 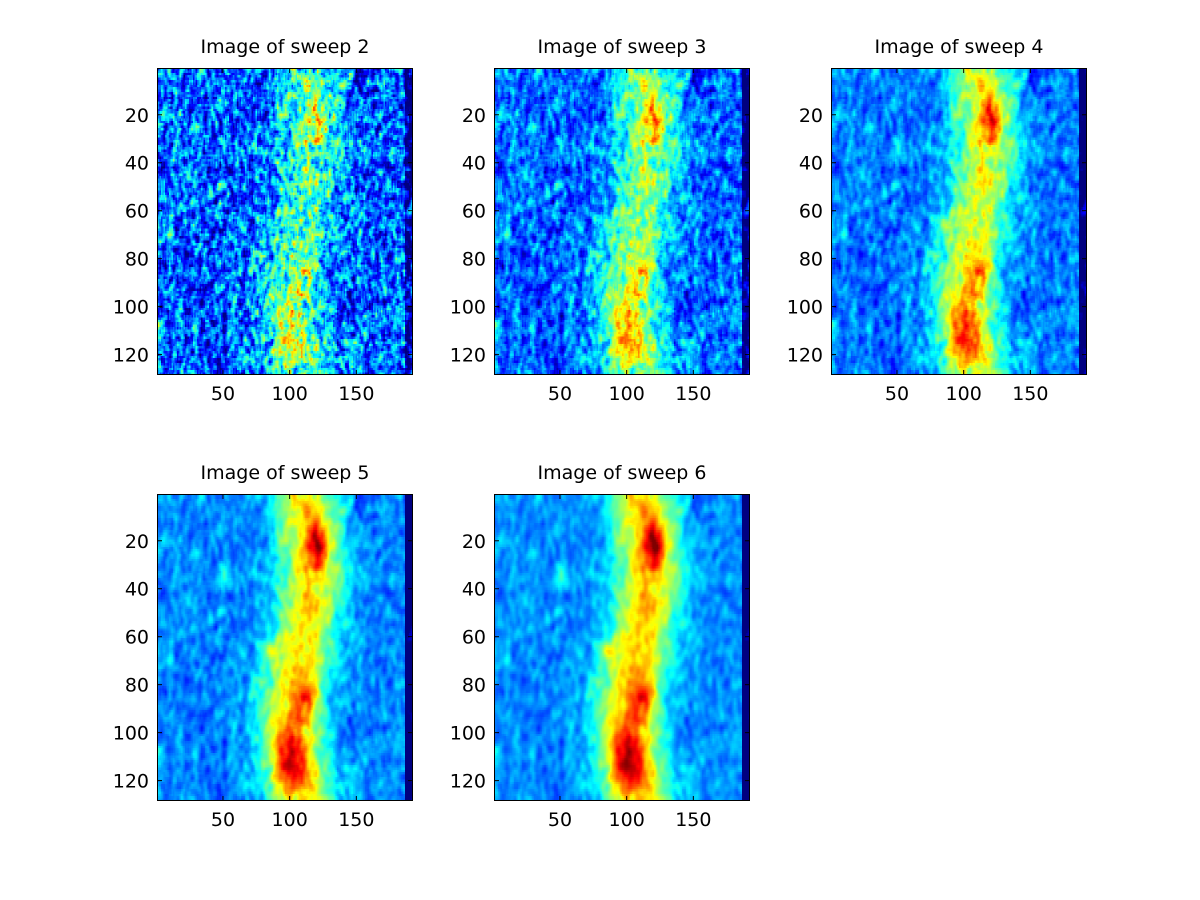 I want to click on subplot-sweep-2: Image of sweep 2 50 100 150 20 40 60 80 100 120, so click(x=263, y=220).